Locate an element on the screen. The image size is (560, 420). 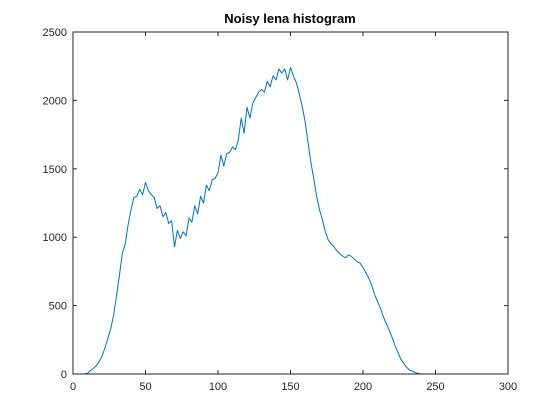
chart-title: Noisy lena histogram is located at coordinates (289, 18).